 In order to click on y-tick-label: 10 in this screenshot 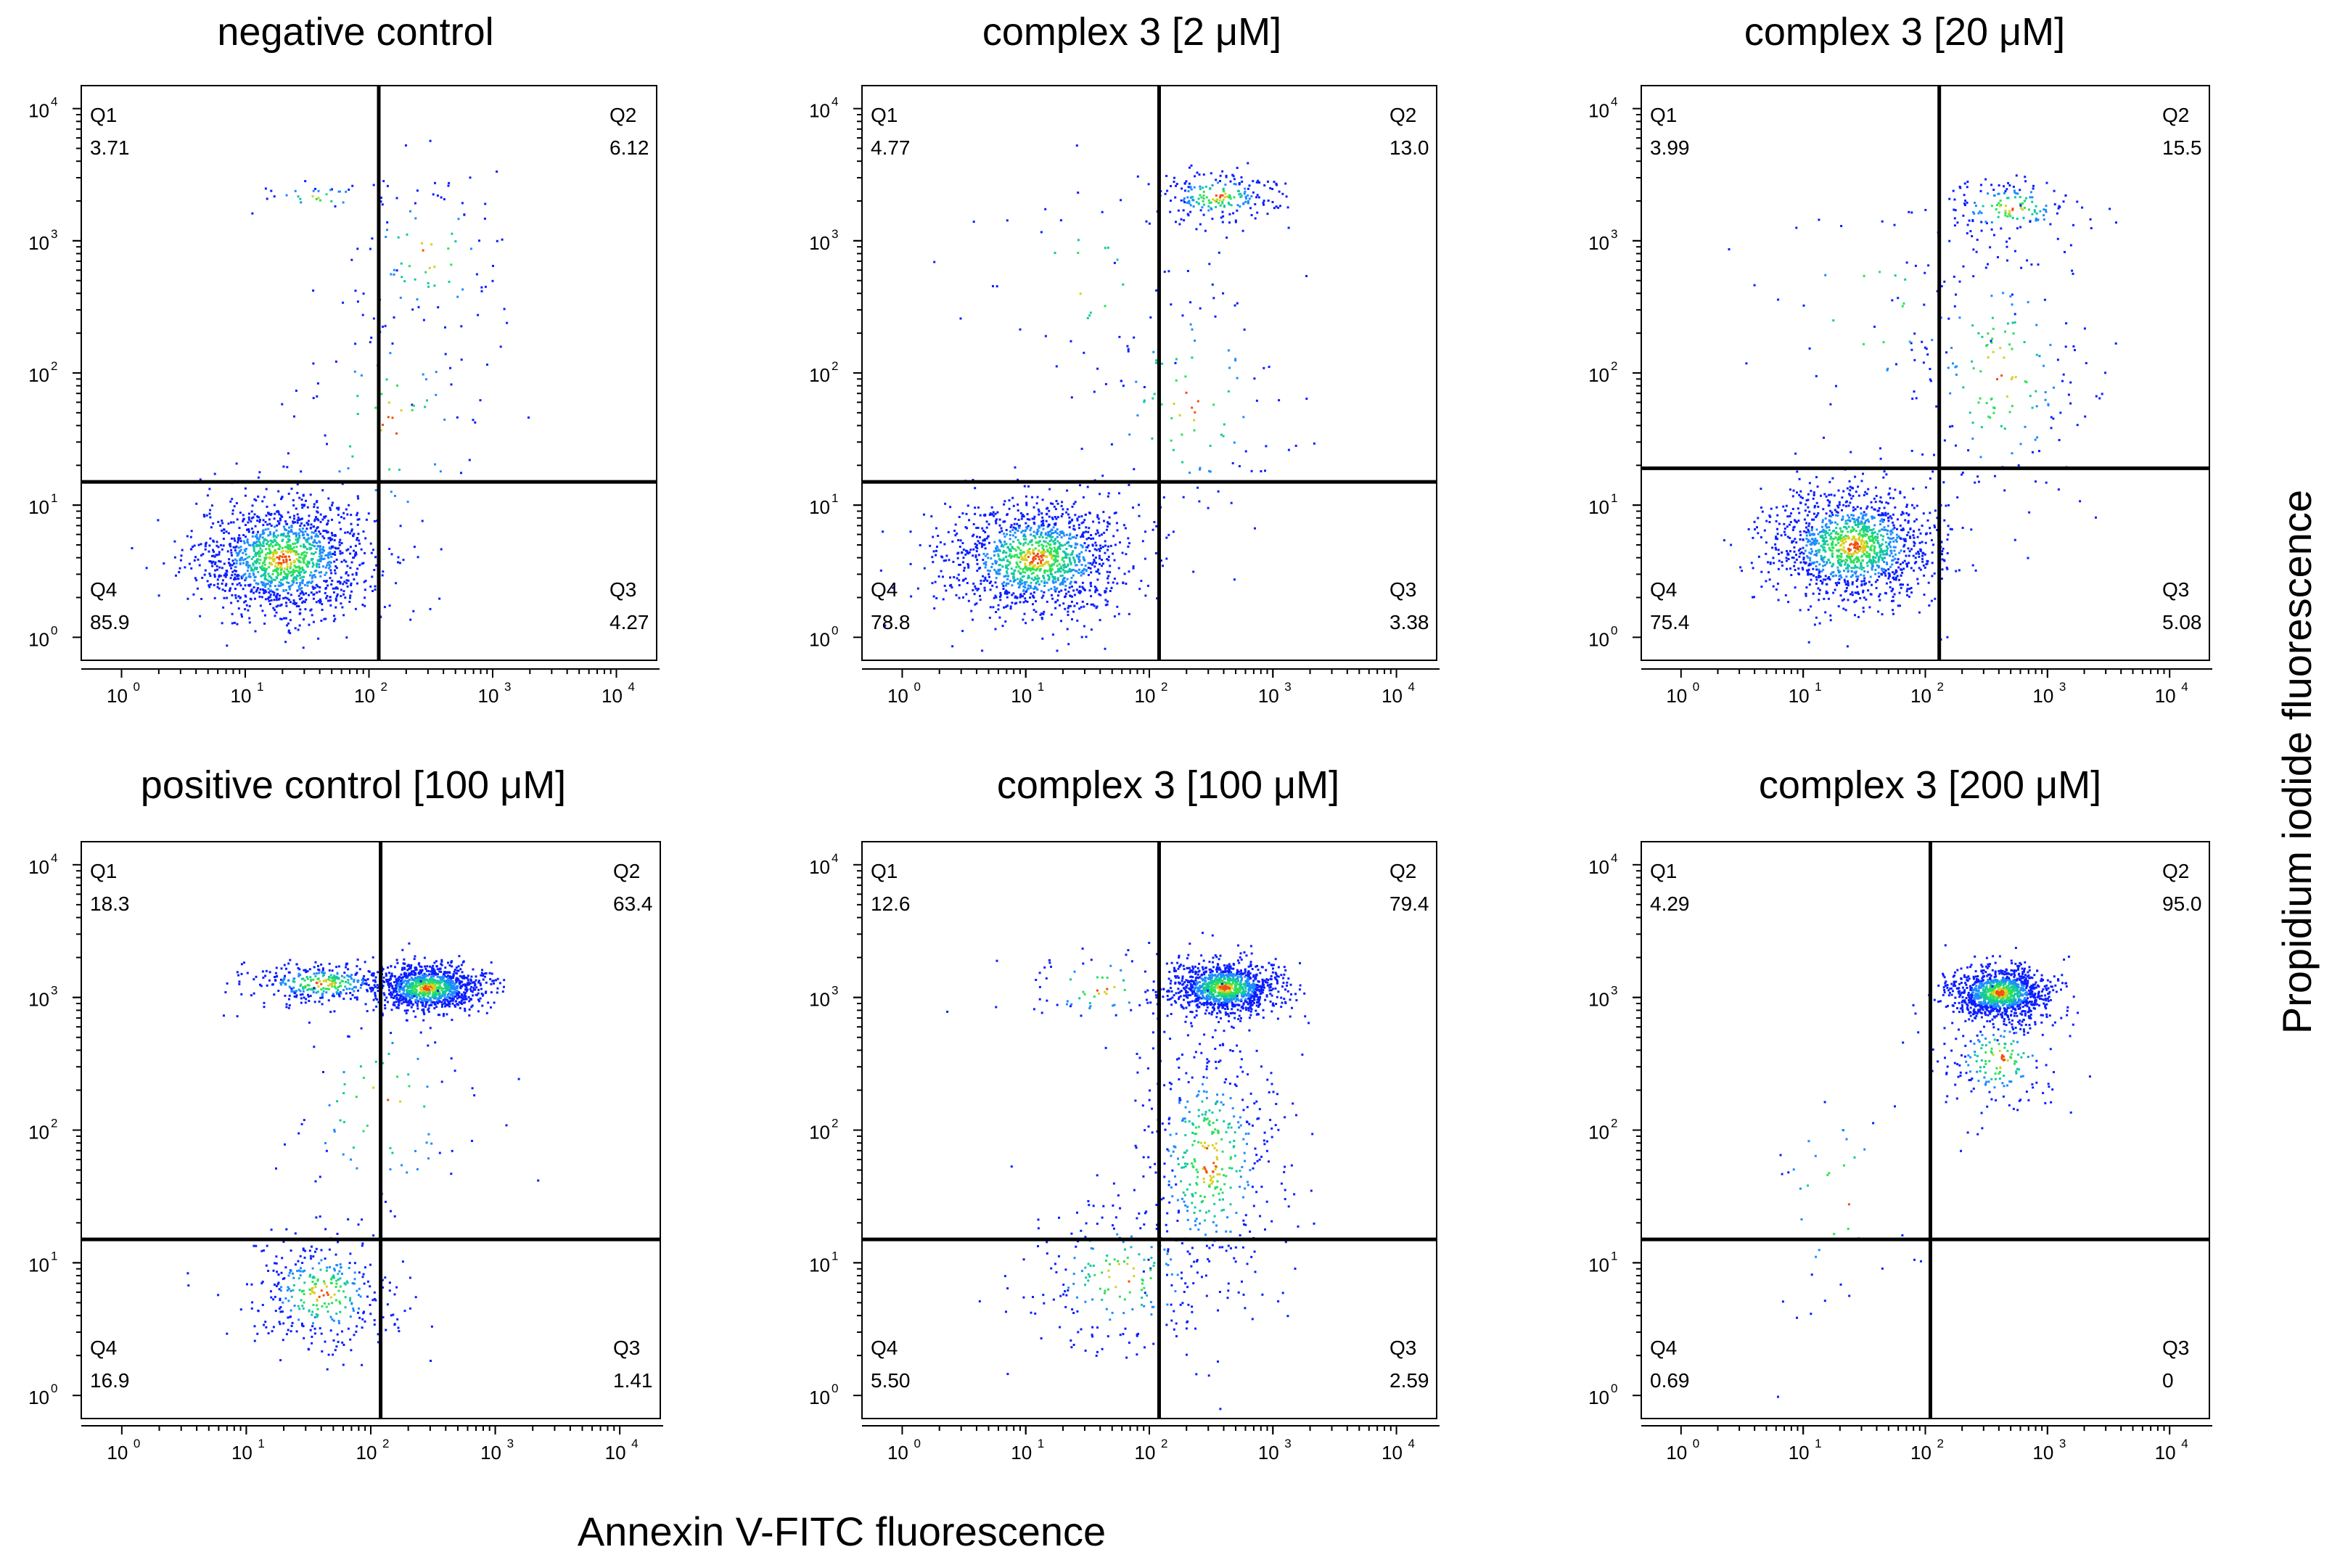, I will do `click(819, 639)`.